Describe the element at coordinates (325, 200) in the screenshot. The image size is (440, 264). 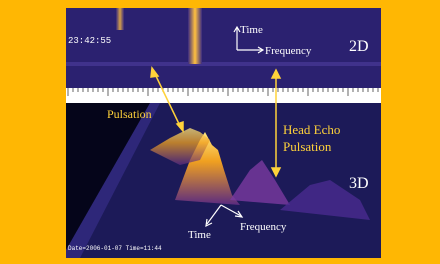
I see `surface` at that location.